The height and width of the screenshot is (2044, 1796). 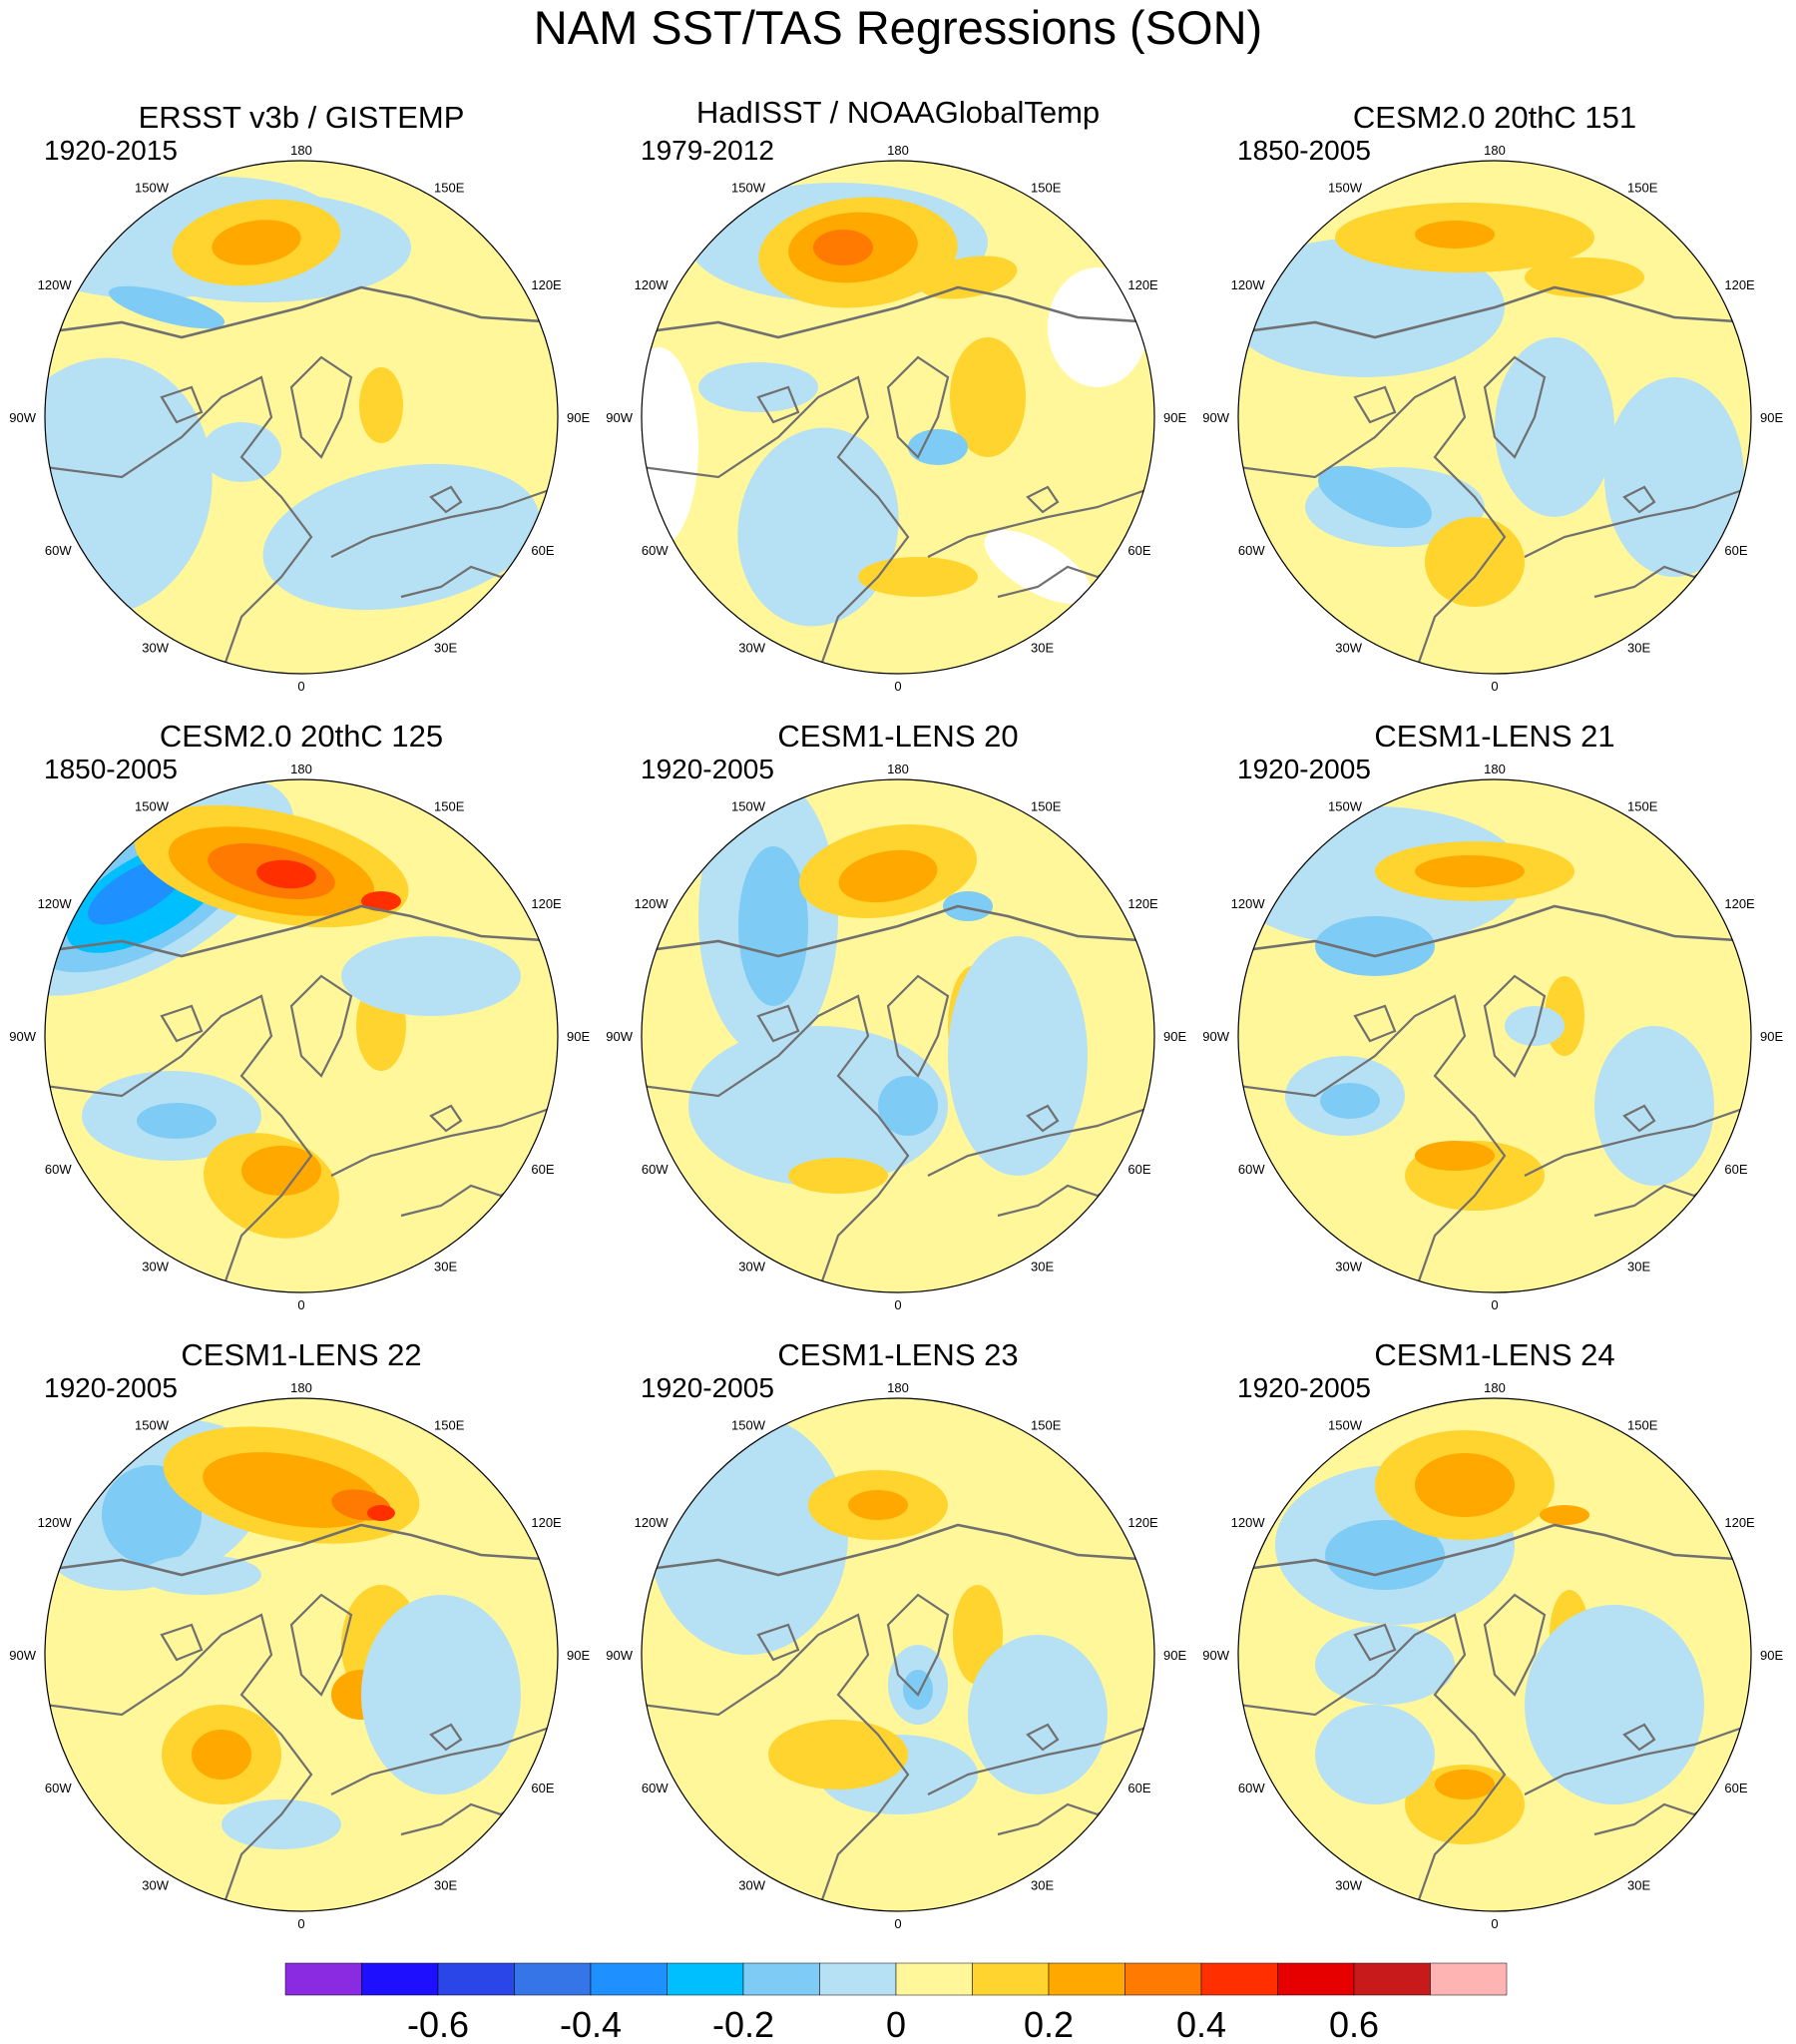 What do you see at coordinates (591, 2024) in the screenshot?
I see `colorbar-tick-label: -0.4` at bounding box center [591, 2024].